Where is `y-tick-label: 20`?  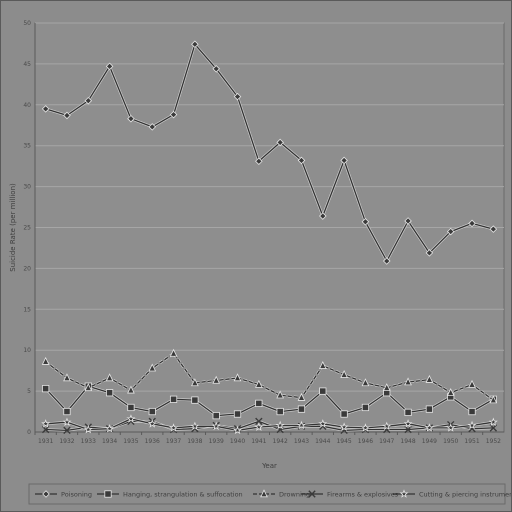
y-tick-label: 20 is located at coordinates (27, 268).